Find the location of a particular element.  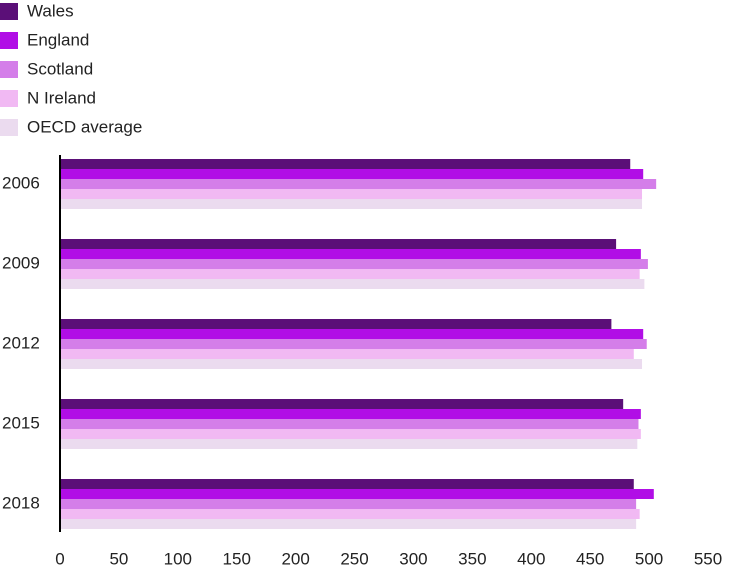

x-tick-label: 300 is located at coordinates (413, 558).